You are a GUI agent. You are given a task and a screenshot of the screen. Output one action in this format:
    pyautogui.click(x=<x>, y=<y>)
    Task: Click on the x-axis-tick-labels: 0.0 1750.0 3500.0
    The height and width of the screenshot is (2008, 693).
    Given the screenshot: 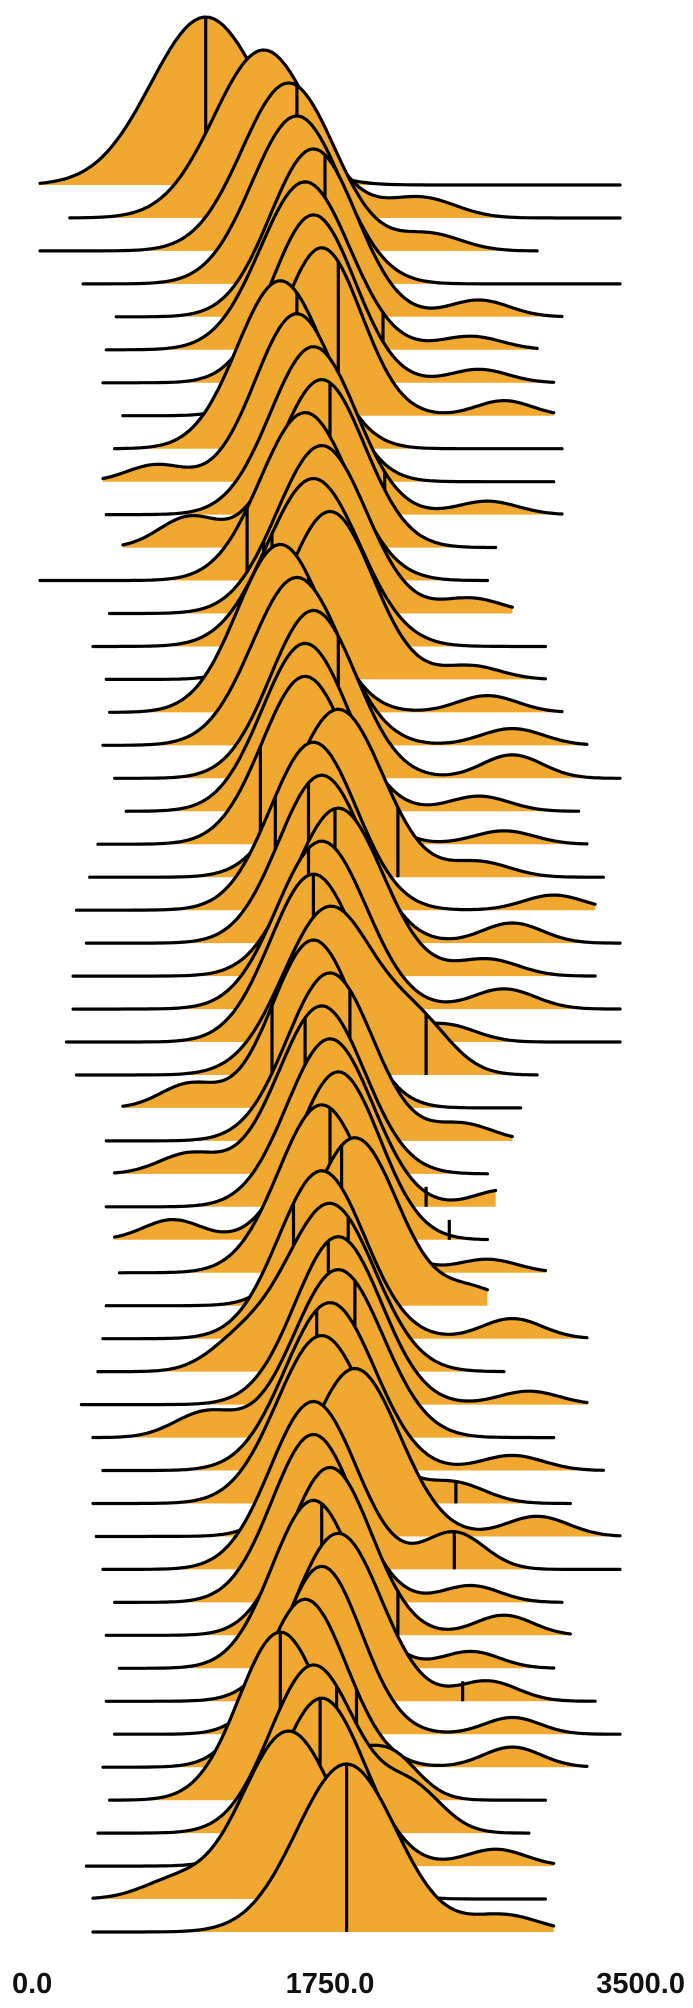 What is the action you would take?
    pyautogui.click(x=348, y=1984)
    